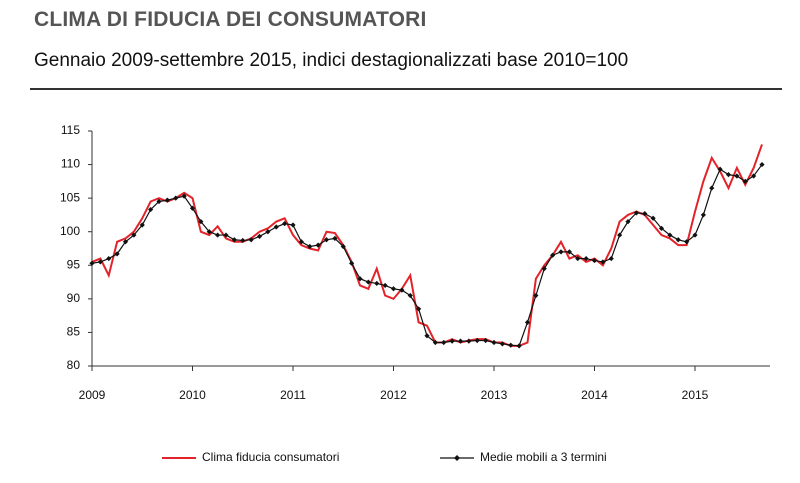 This screenshot has height=483, width=800. Describe the element at coordinates (594, 395) in the screenshot. I see `x-tick-label: 2014` at that location.